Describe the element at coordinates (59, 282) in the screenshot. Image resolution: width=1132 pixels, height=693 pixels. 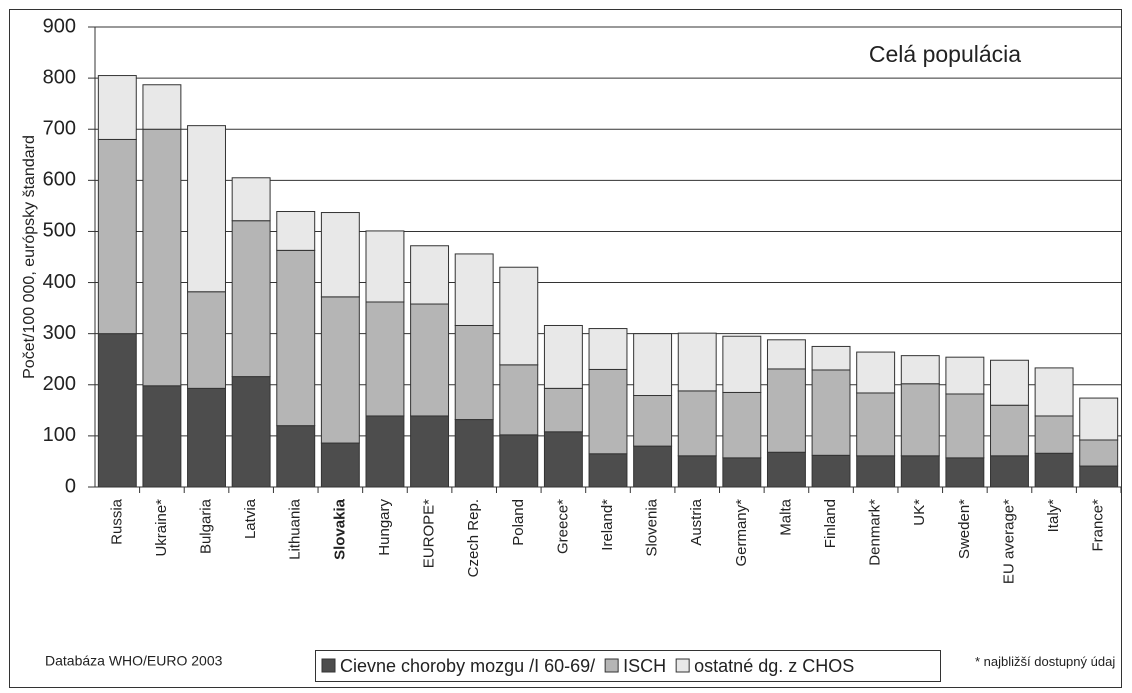
I see `y-tick-label: 400` at that location.